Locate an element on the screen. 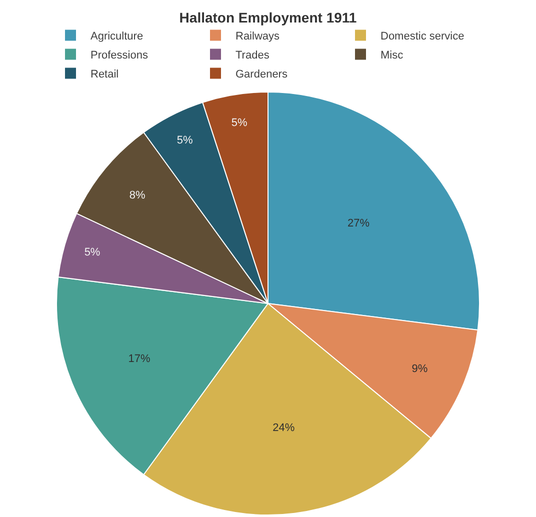 Image resolution: width=536 pixels, height=517 pixels. legend-label: Retail is located at coordinates (104, 74).